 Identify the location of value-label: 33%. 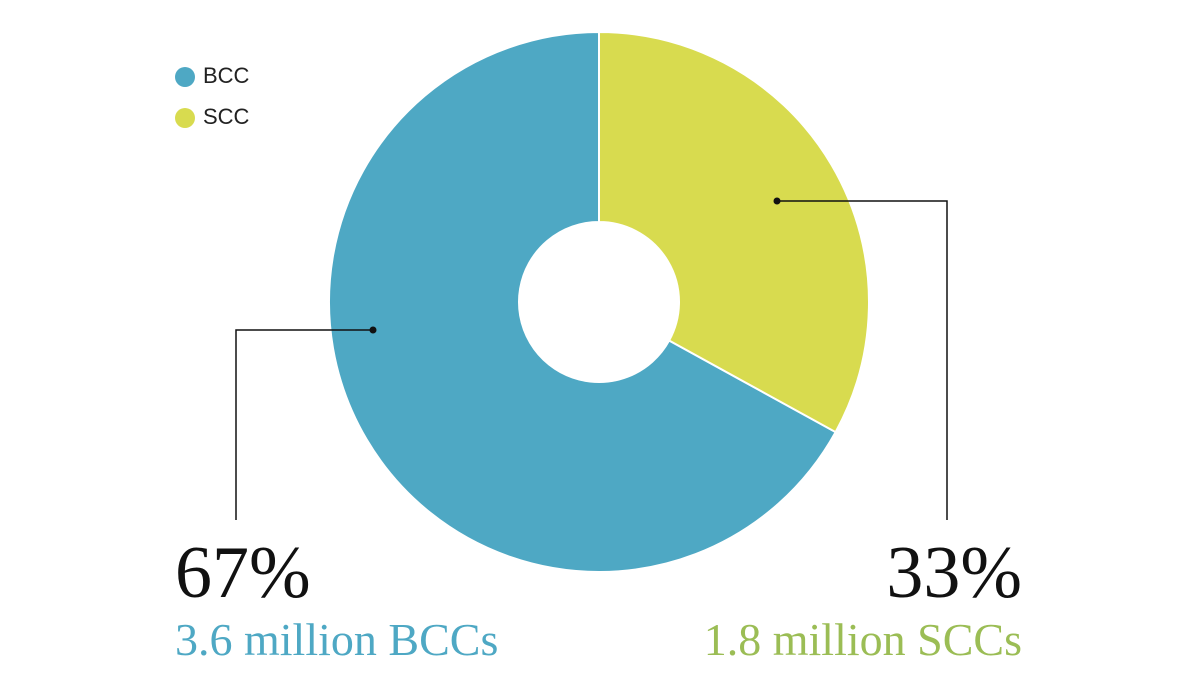
(954, 573).